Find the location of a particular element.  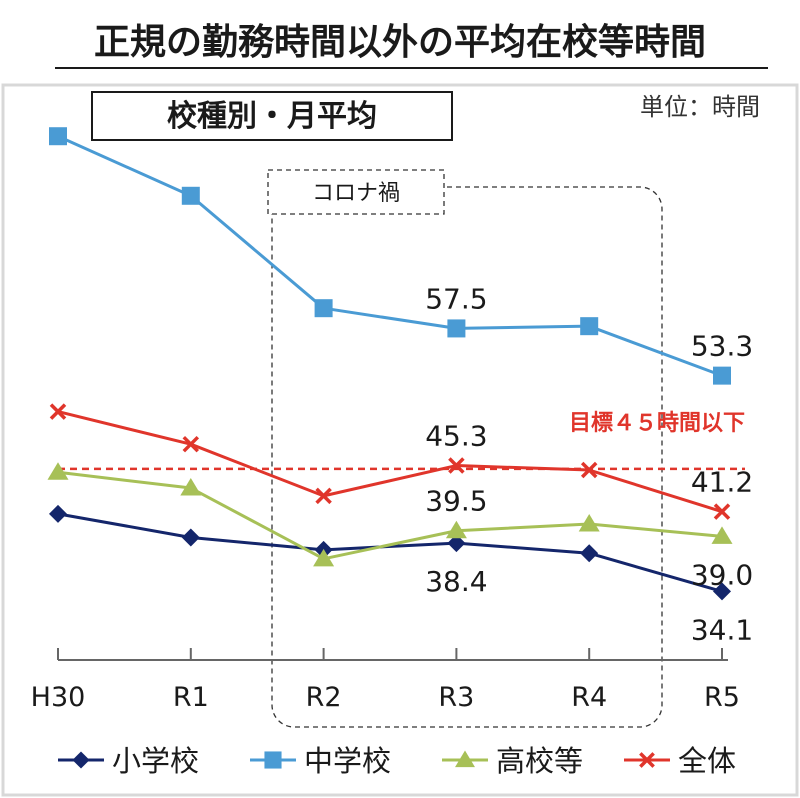

covid-label-box is located at coordinates (356, 192).